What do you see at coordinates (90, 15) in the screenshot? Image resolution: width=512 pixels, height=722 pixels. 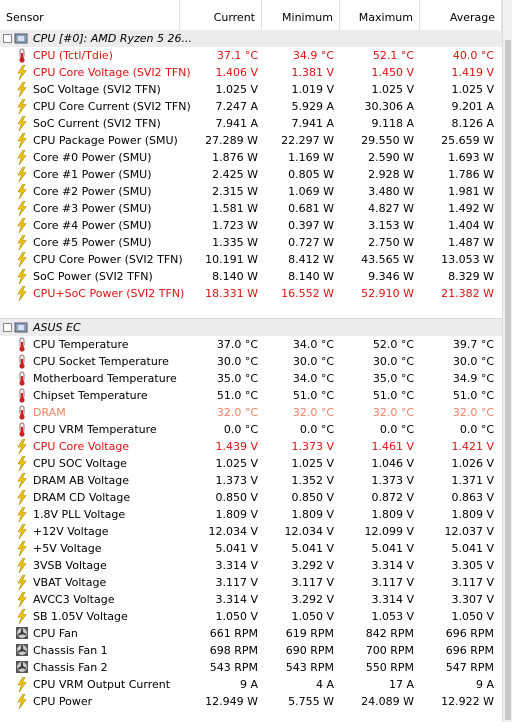 I see `column-header: Sensor` at bounding box center [90, 15].